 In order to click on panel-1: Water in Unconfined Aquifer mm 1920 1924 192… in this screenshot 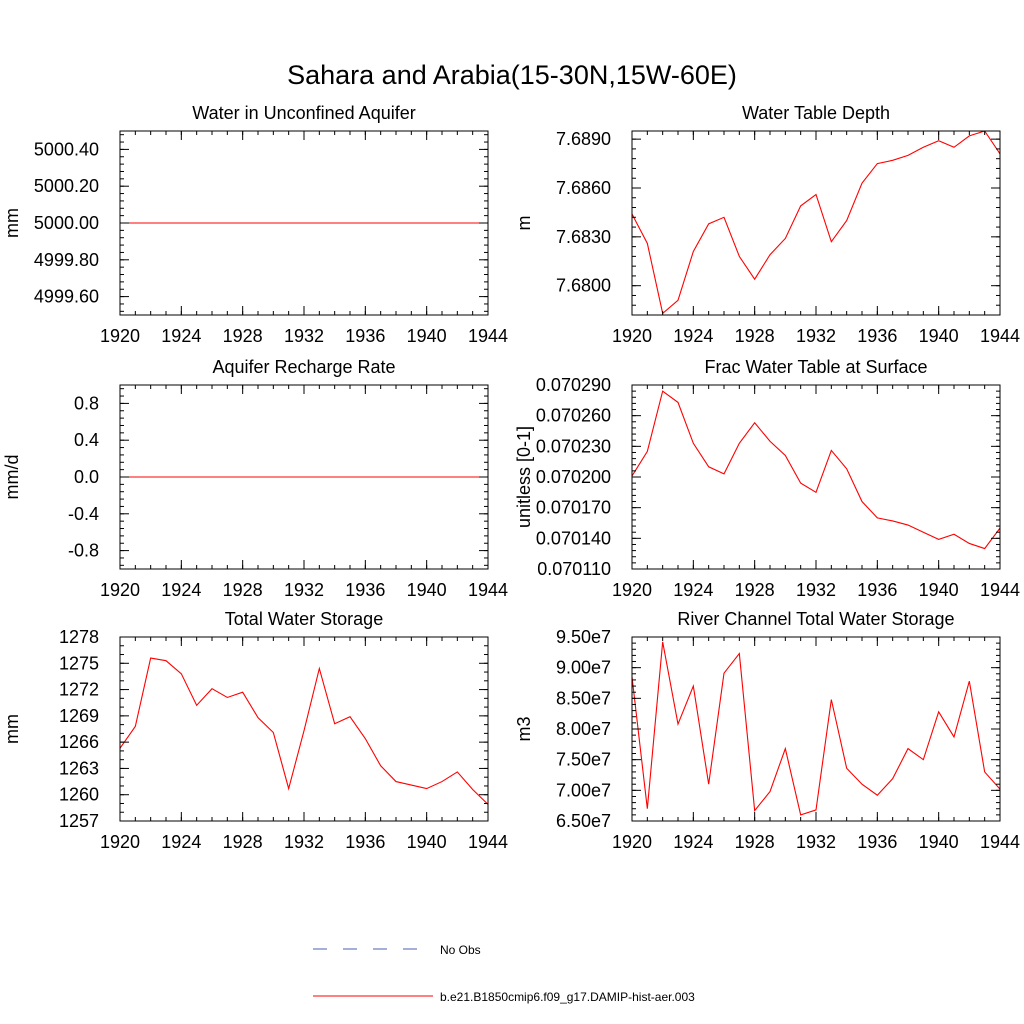, I will do `click(255, 224)`.